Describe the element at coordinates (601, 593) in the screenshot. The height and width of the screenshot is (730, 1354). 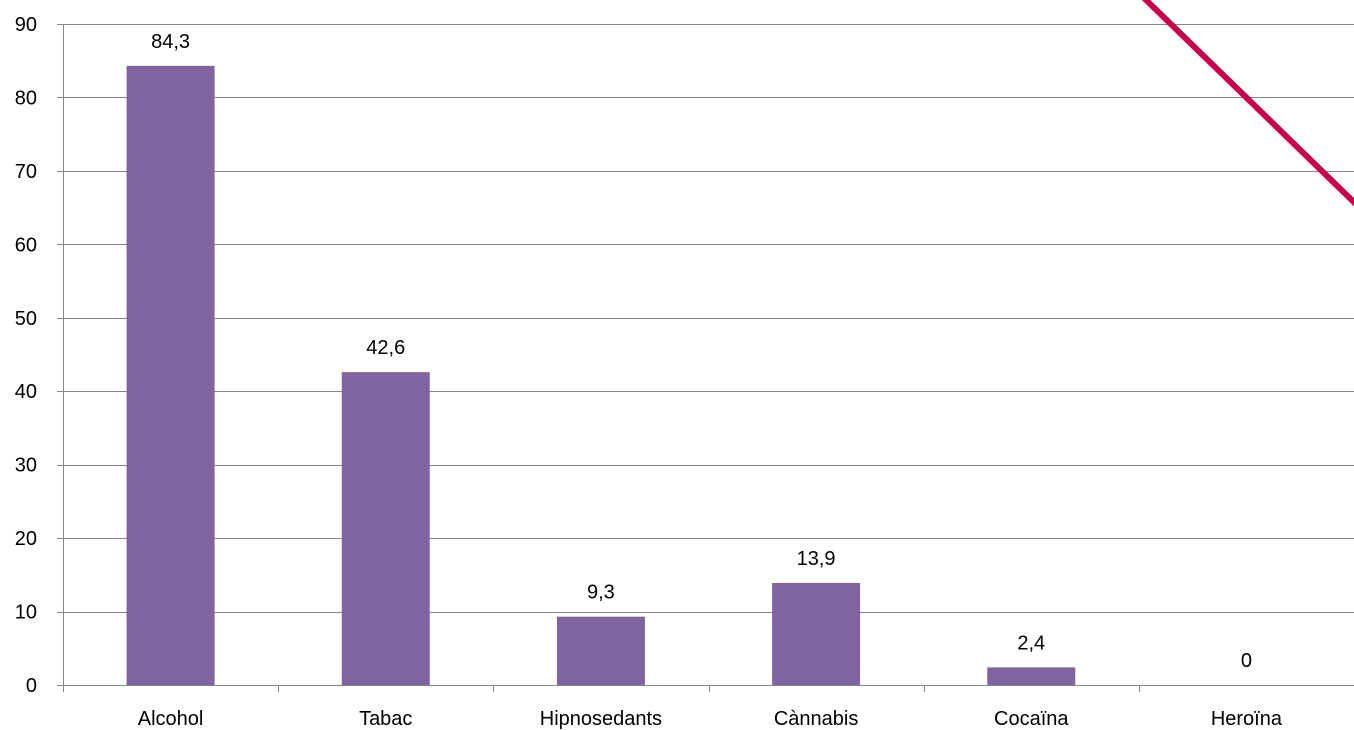
I see `data-label: 9,3` at that location.